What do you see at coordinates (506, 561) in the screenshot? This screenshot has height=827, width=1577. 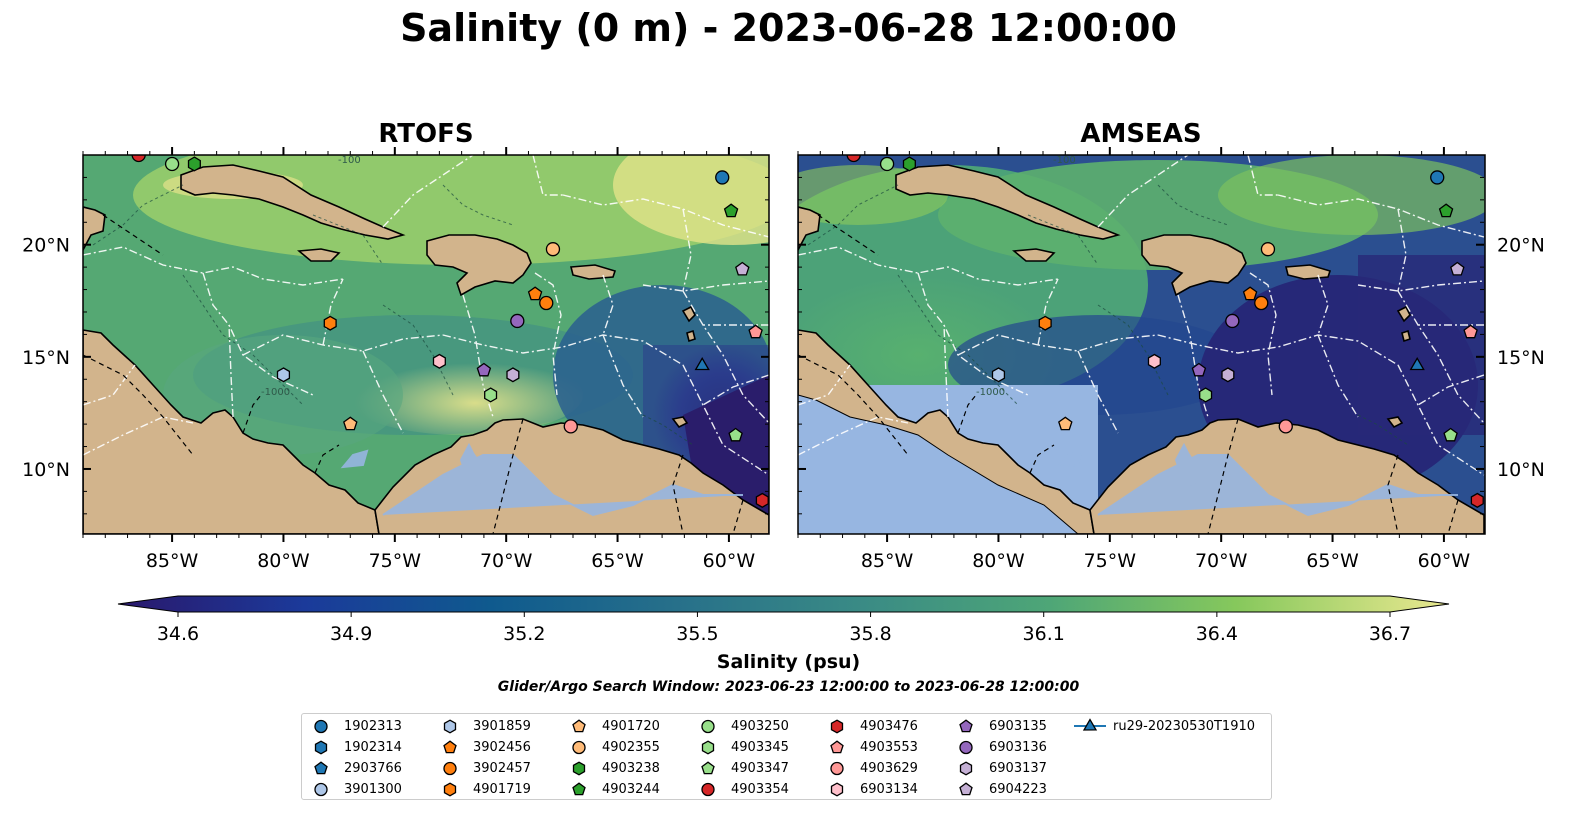 I see `lon-tick-label: 70°W` at bounding box center [506, 561].